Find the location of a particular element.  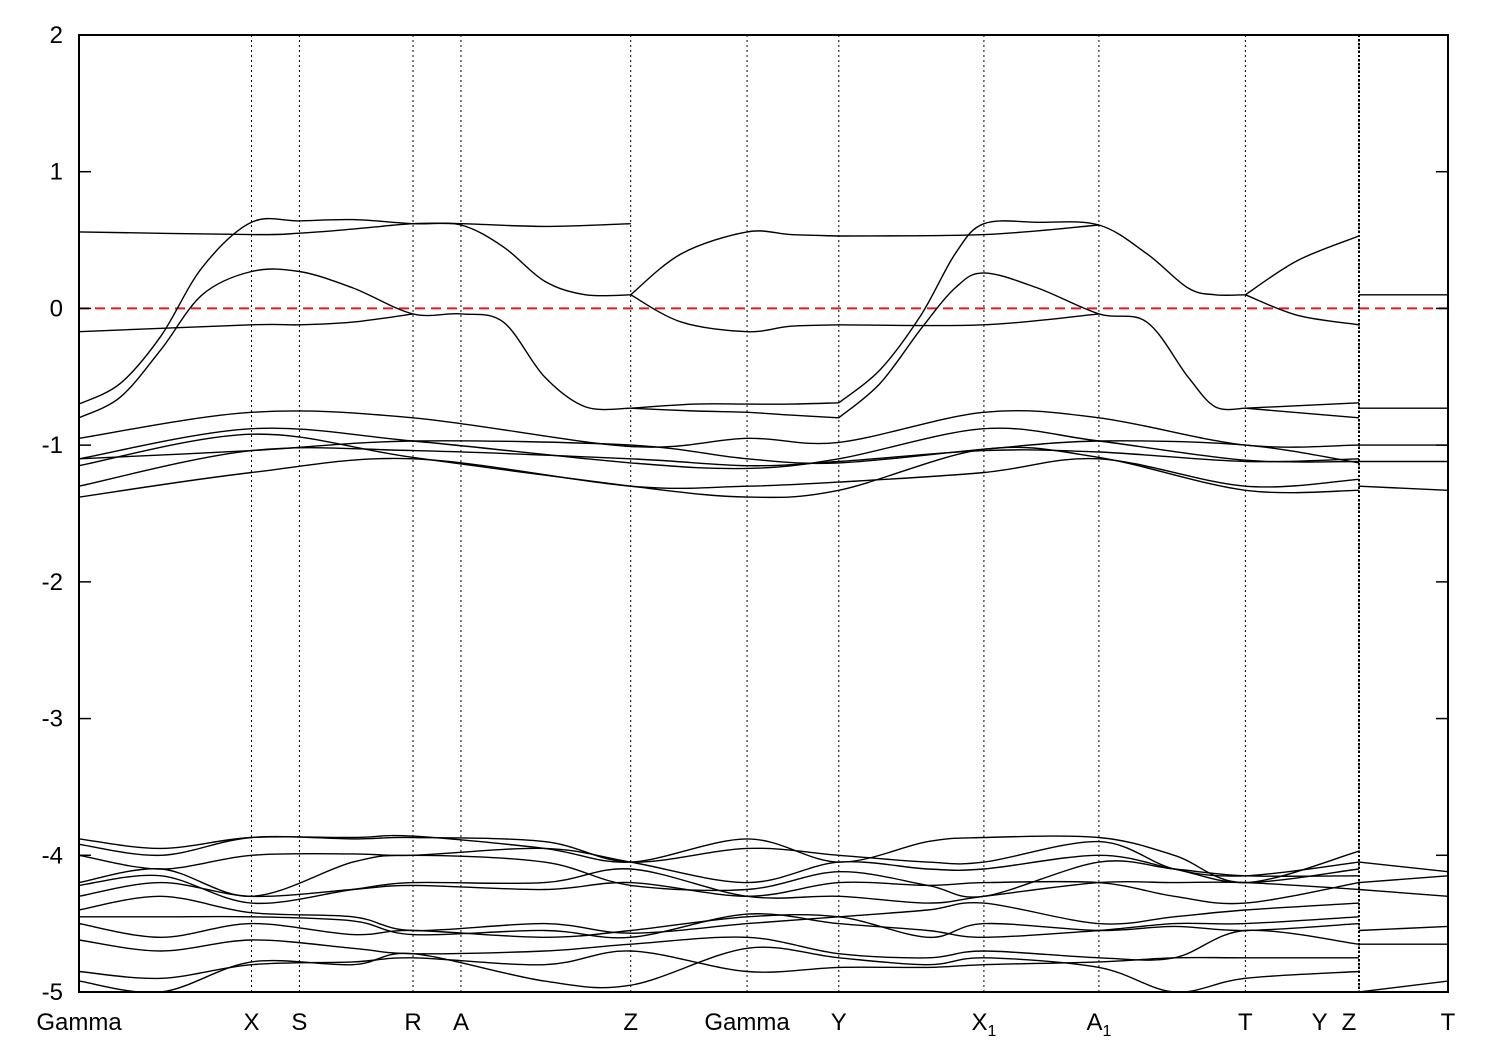

kpoint-label: X is located at coordinates (251, 1022).